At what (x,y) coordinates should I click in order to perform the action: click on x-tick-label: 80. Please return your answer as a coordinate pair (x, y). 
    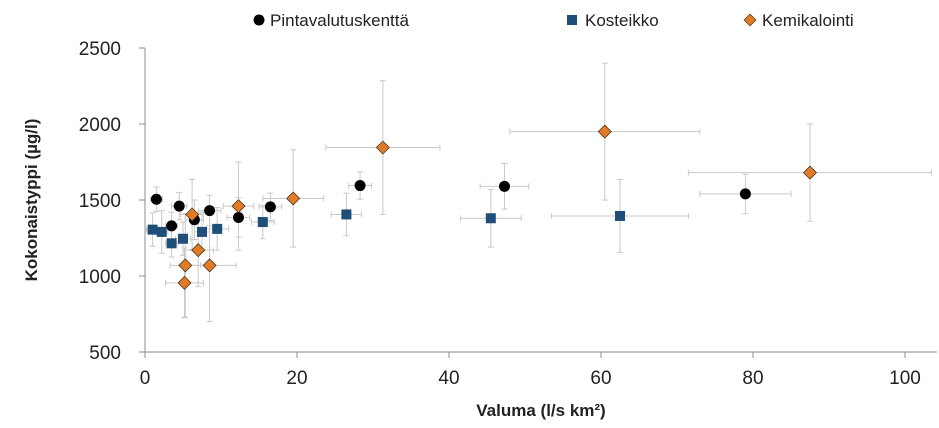
    Looking at the image, I should click on (752, 378).